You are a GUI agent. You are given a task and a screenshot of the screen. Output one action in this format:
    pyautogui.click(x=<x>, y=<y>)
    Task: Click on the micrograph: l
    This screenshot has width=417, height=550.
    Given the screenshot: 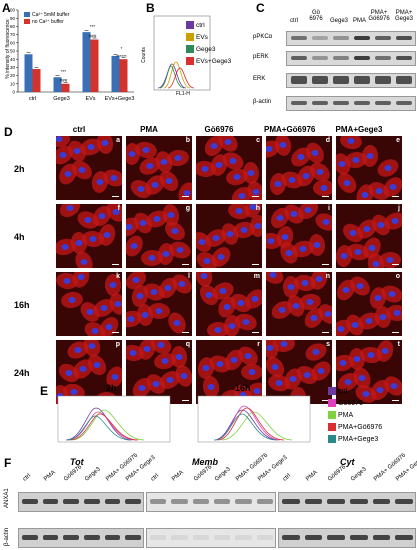 What is the action you would take?
    pyautogui.click(x=159, y=304)
    